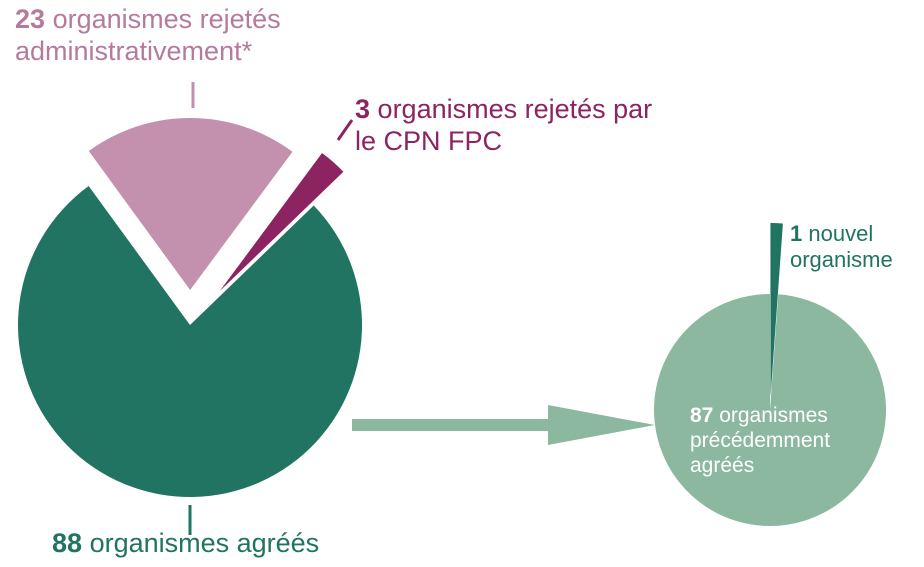 This screenshot has height=567, width=924. What do you see at coordinates (345, 130) in the screenshot?
I see `leader-line` at bounding box center [345, 130].